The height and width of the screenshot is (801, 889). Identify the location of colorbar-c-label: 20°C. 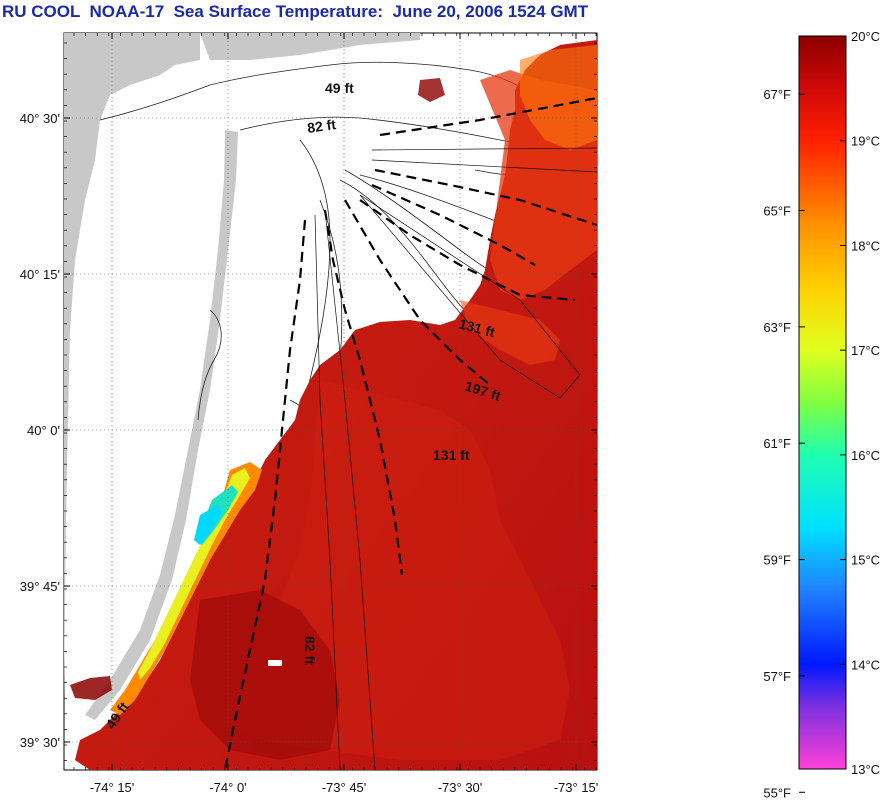
(865, 36).